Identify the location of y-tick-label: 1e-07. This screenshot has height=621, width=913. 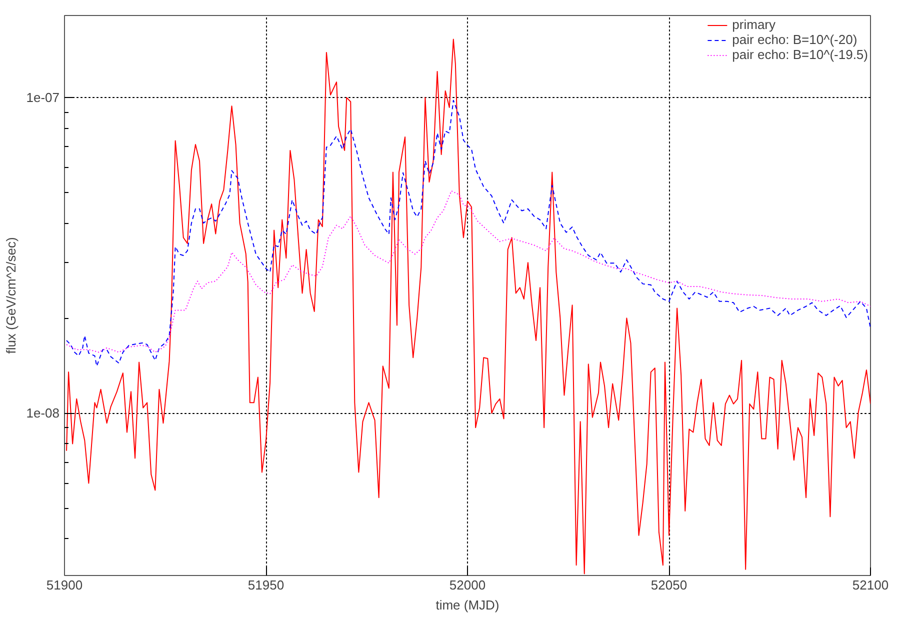
(43, 98).